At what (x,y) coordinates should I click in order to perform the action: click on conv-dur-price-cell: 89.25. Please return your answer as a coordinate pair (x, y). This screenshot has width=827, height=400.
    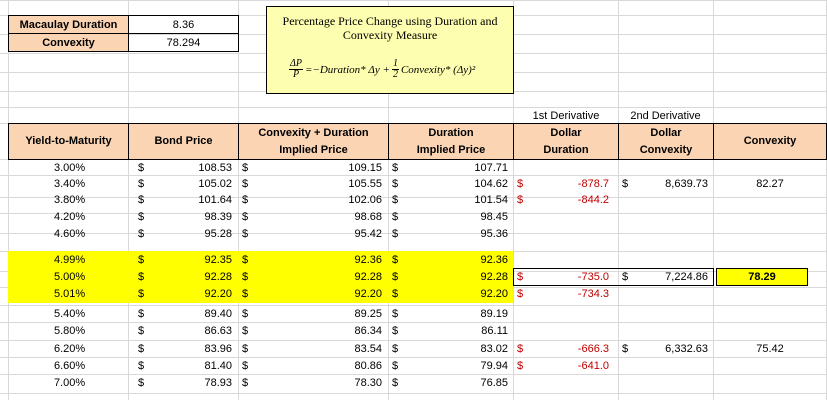
    Looking at the image, I should click on (368, 314).